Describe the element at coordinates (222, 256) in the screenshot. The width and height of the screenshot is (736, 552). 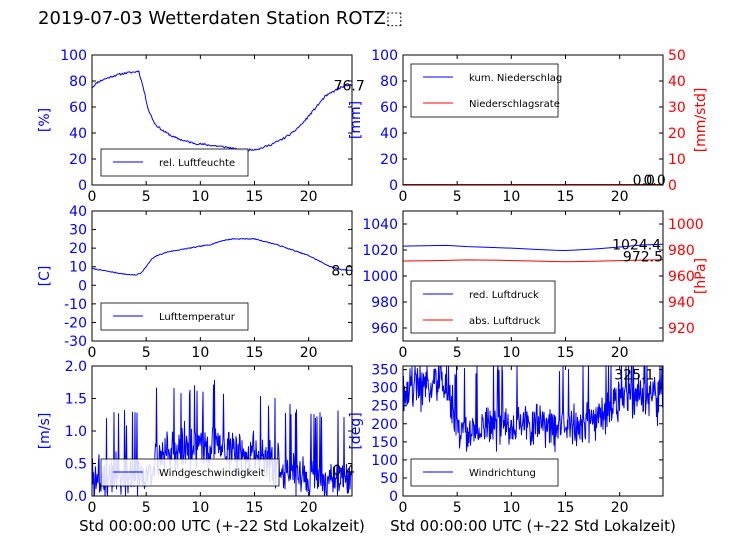
I see `temperature-series-lufttemperatur` at that location.